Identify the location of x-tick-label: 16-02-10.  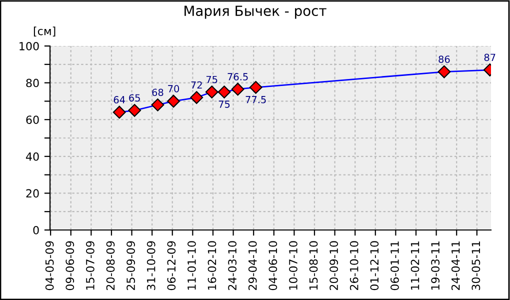
(212, 265).